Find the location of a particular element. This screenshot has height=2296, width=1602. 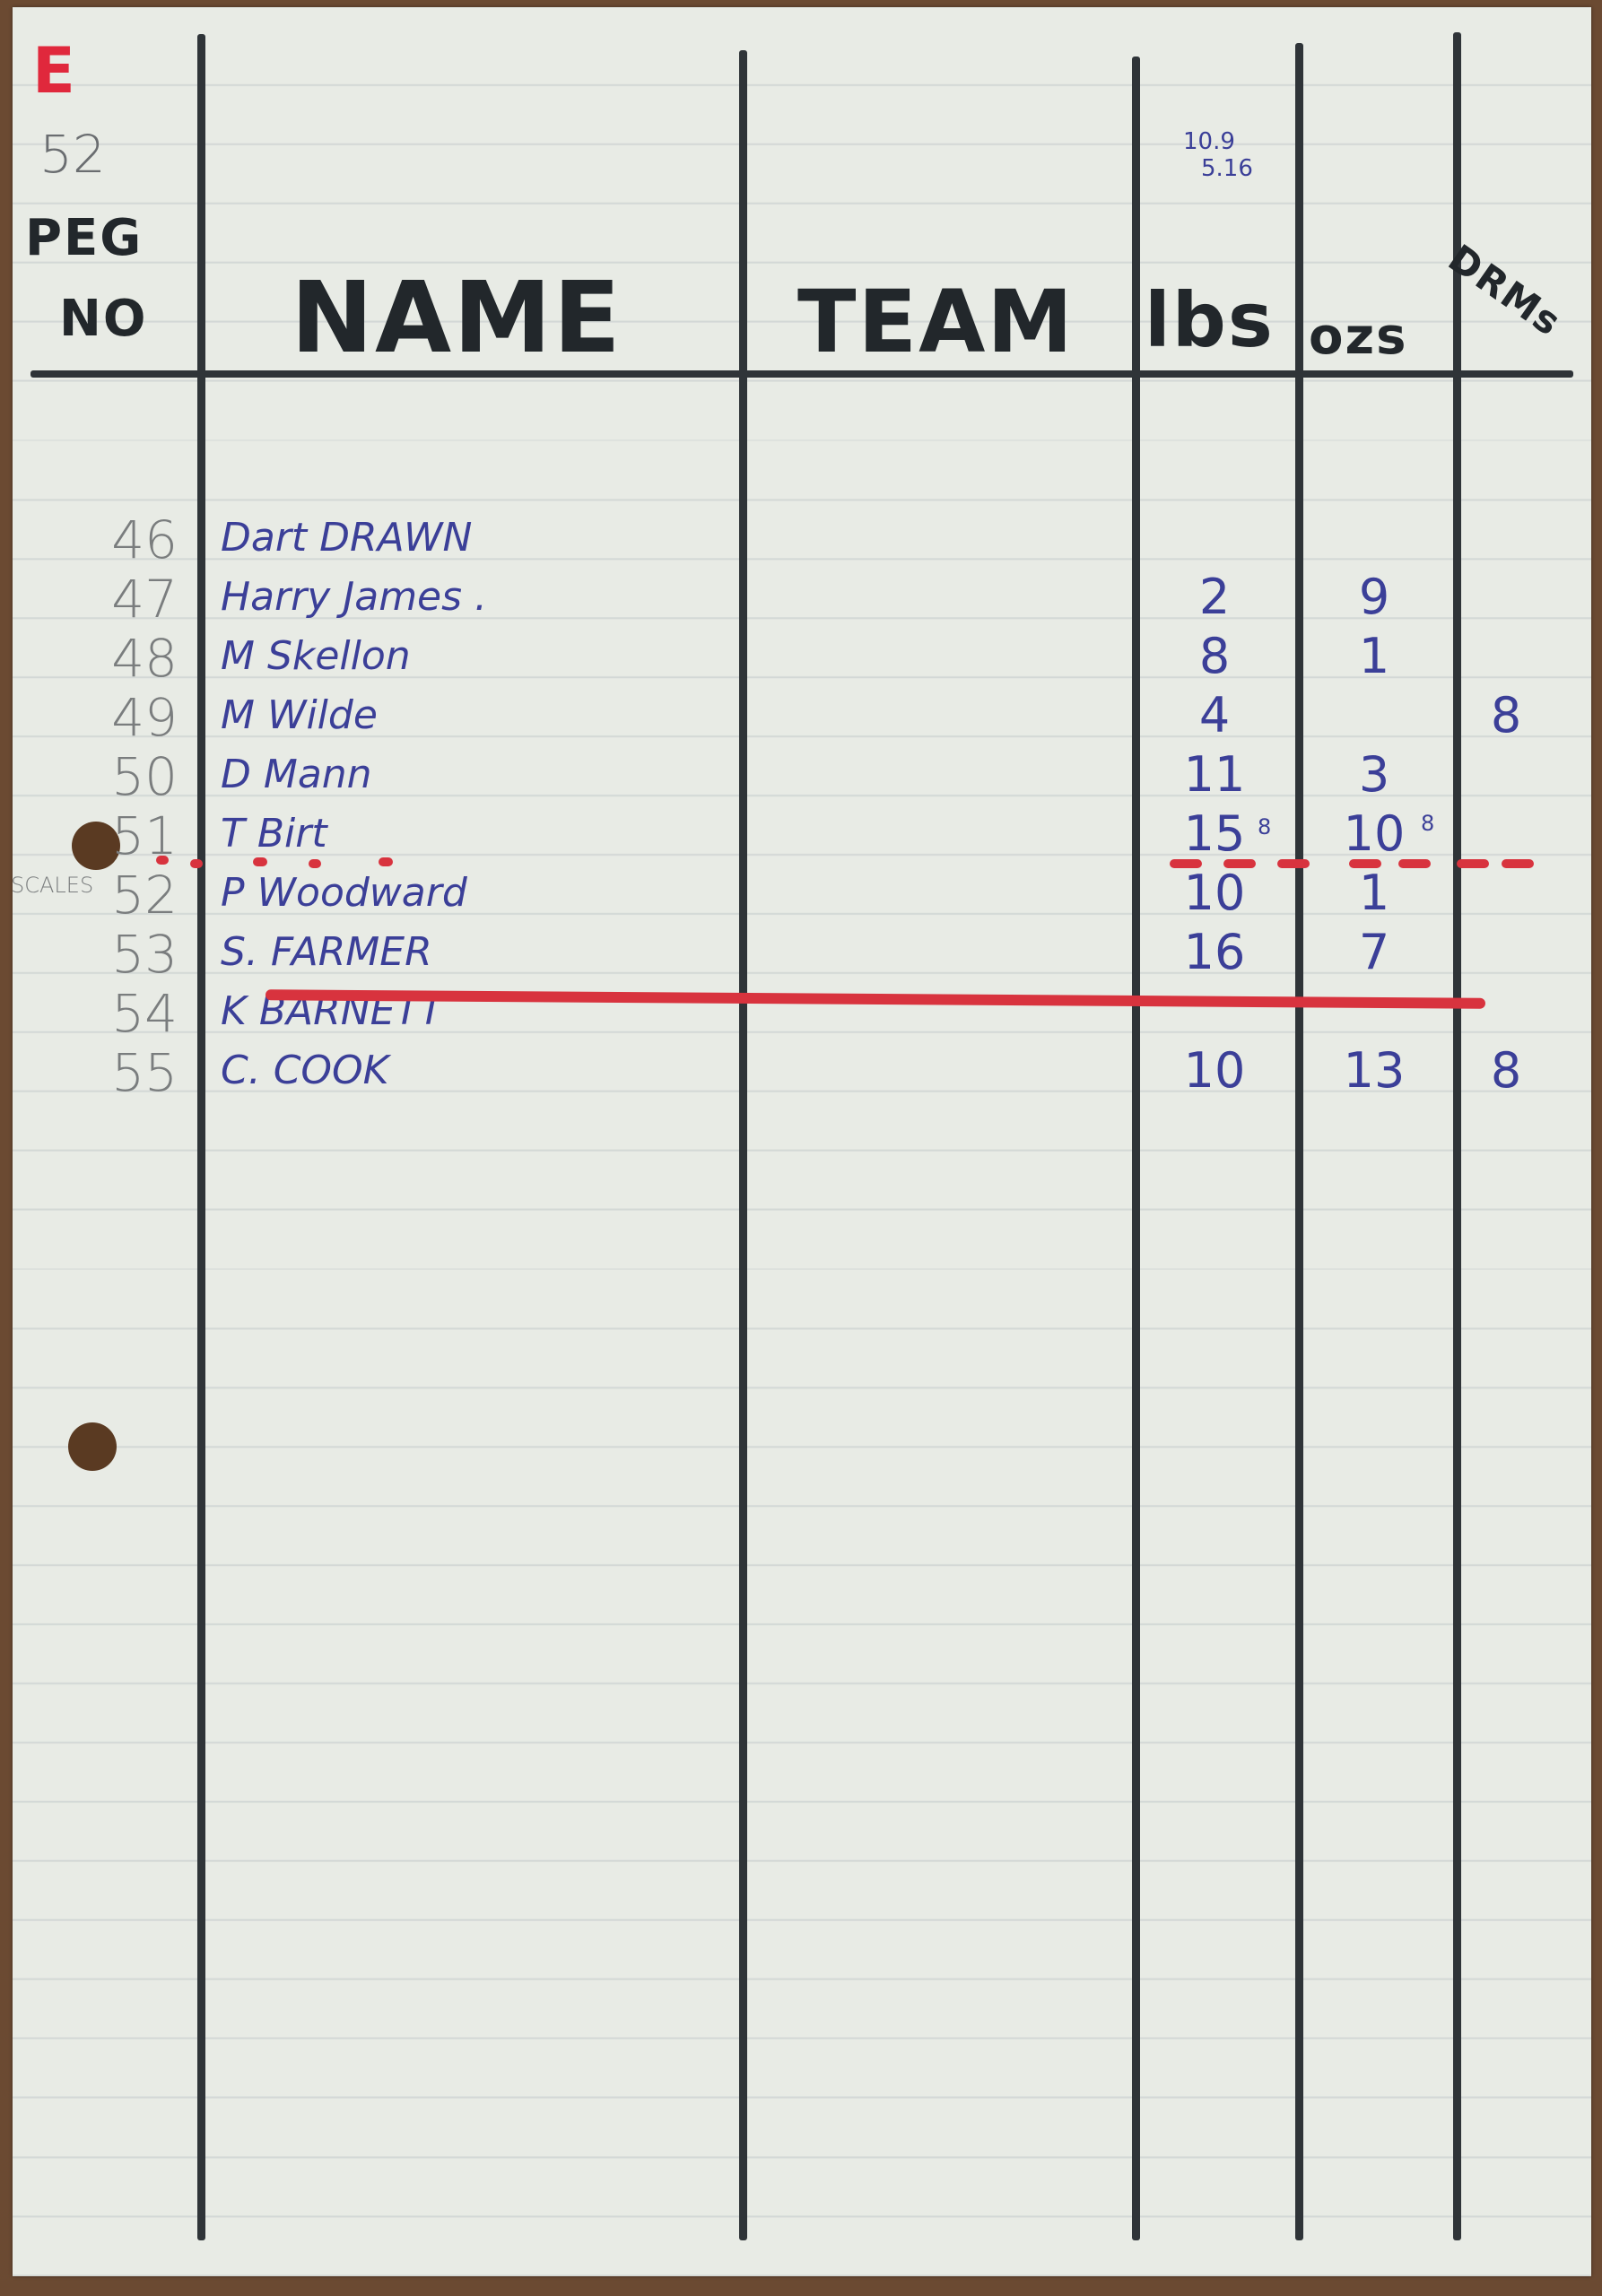

weight-lbs: 2 is located at coordinates (1214, 597).